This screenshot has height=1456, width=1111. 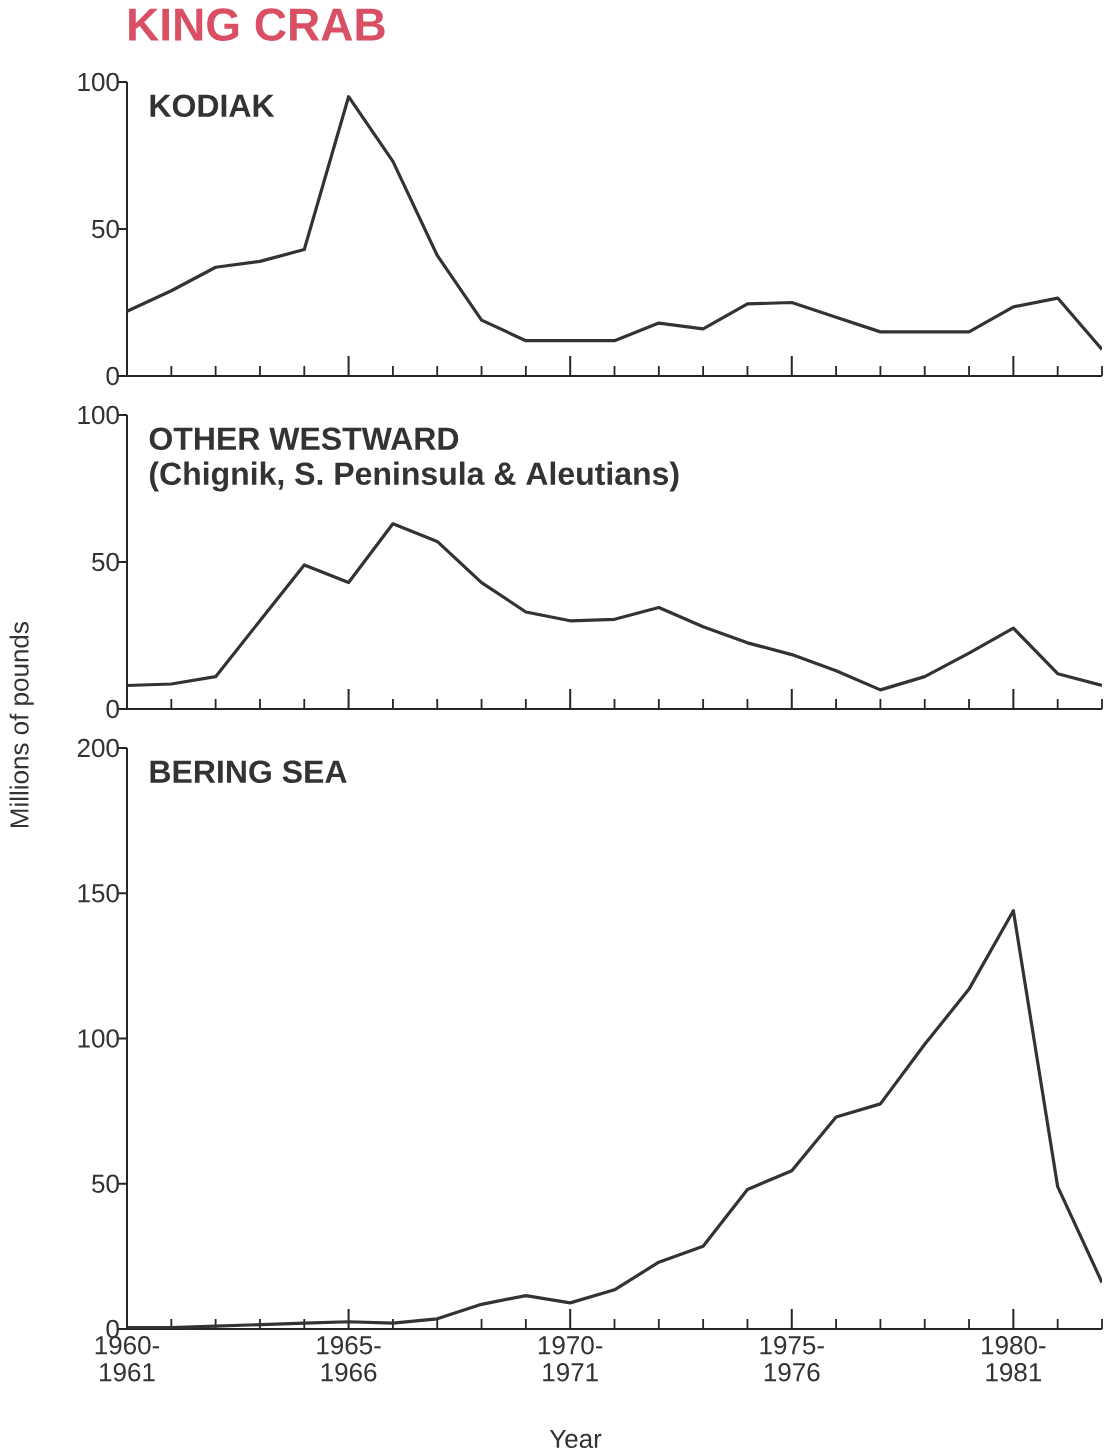 I want to click on chart-title: KING CRAB, so click(x=257, y=24).